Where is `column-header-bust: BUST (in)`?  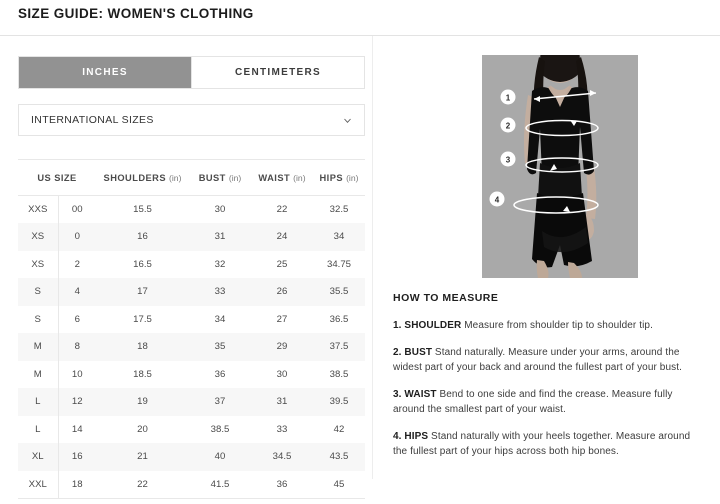
column-header-bust: BUST (in) is located at coordinates (220, 177).